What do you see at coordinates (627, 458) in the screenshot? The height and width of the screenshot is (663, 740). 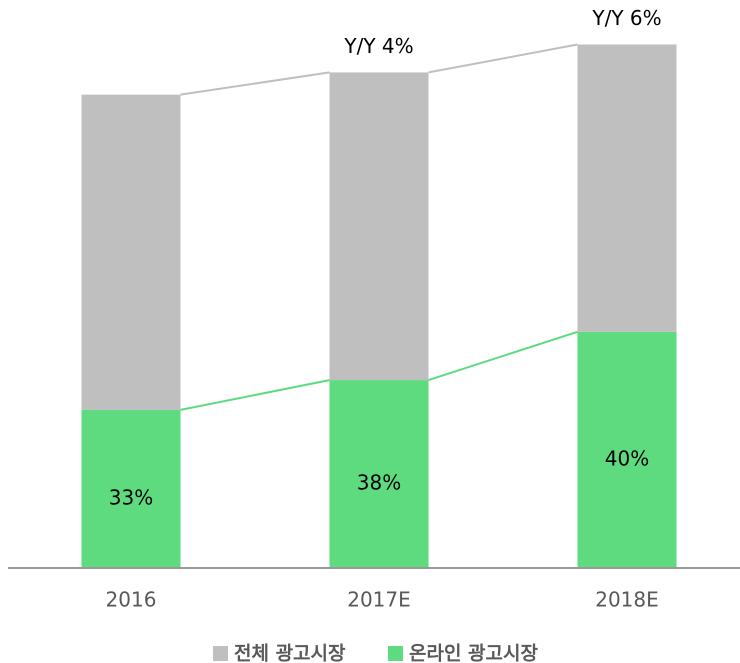 I see `share-label: 40%` at bounding box center [627, 458].